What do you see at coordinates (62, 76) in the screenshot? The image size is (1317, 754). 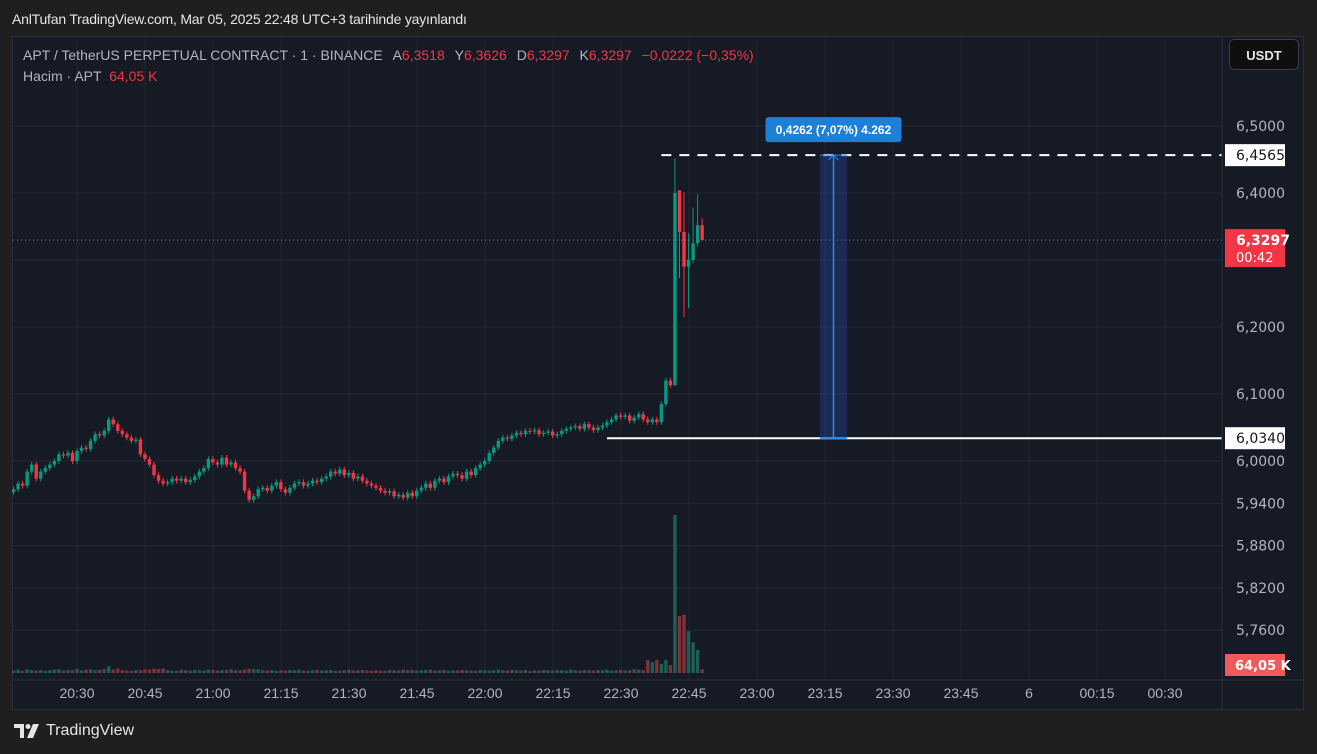 I see `volume-label: Hacim · APT` at bounding box center [62, 76].